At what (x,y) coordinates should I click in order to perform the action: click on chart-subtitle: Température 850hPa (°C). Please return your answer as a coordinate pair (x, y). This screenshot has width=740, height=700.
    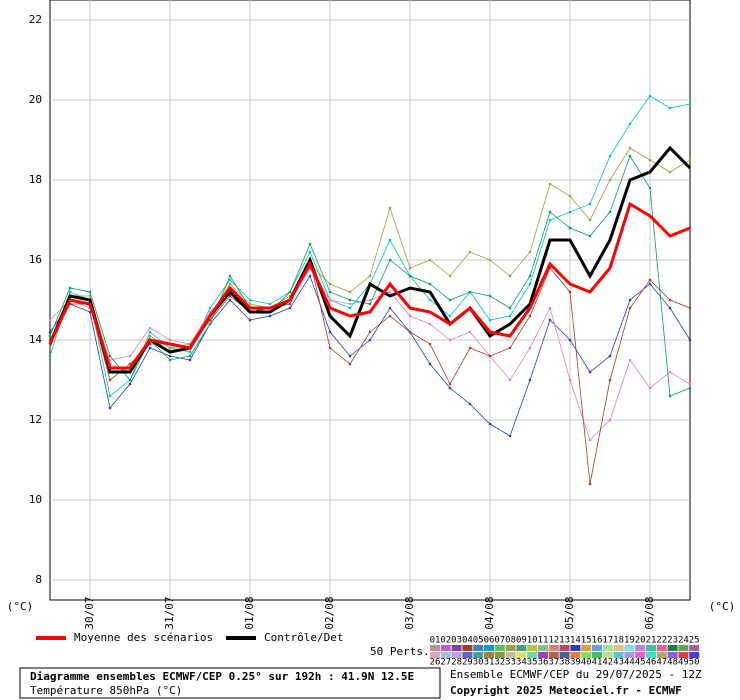
    Looking at the image, I should click on (106, 690).